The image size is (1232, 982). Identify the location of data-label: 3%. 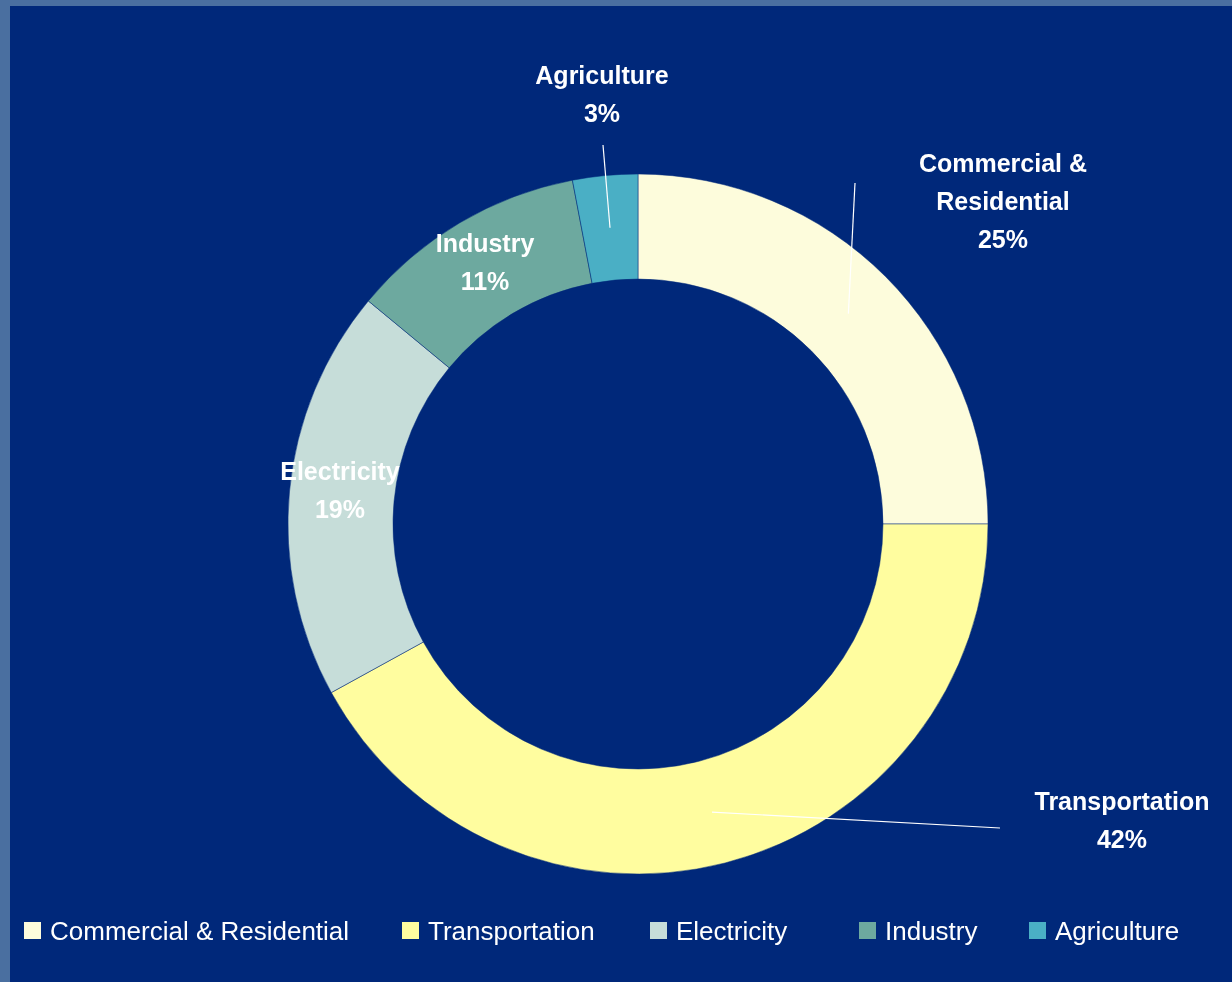
(602, 113).